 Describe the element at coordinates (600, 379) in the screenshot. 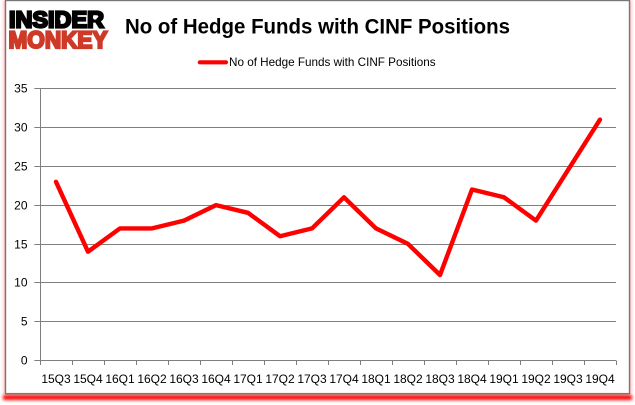

I see `svg-text: 19Q4` at that location.